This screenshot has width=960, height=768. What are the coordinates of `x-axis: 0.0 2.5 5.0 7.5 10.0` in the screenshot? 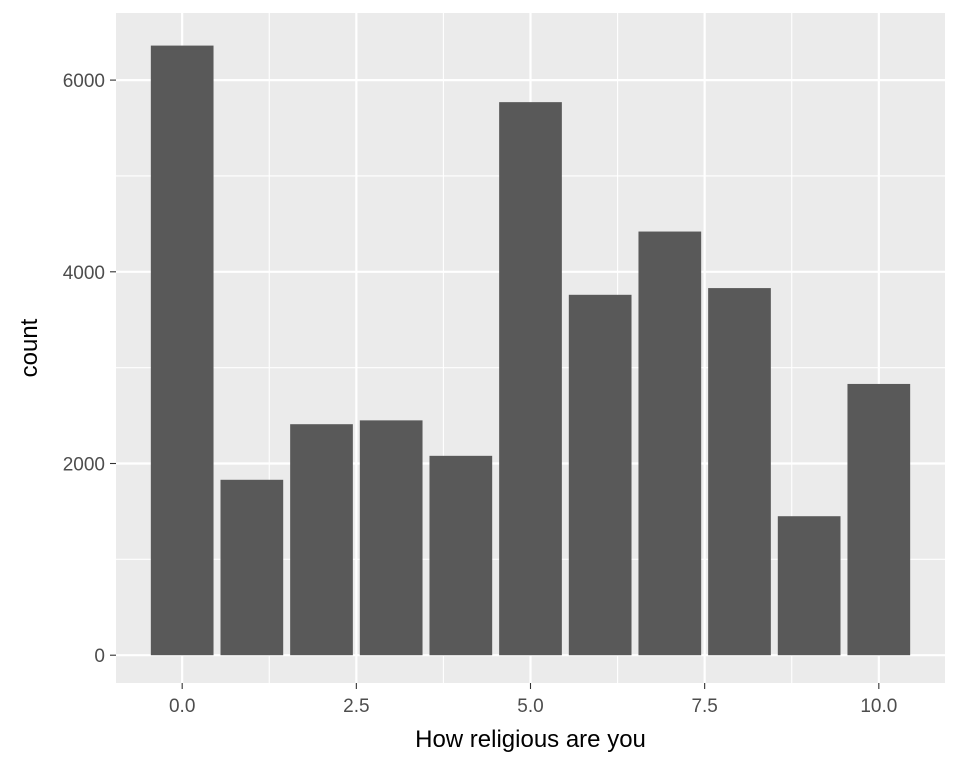 It's located at (533, 700).